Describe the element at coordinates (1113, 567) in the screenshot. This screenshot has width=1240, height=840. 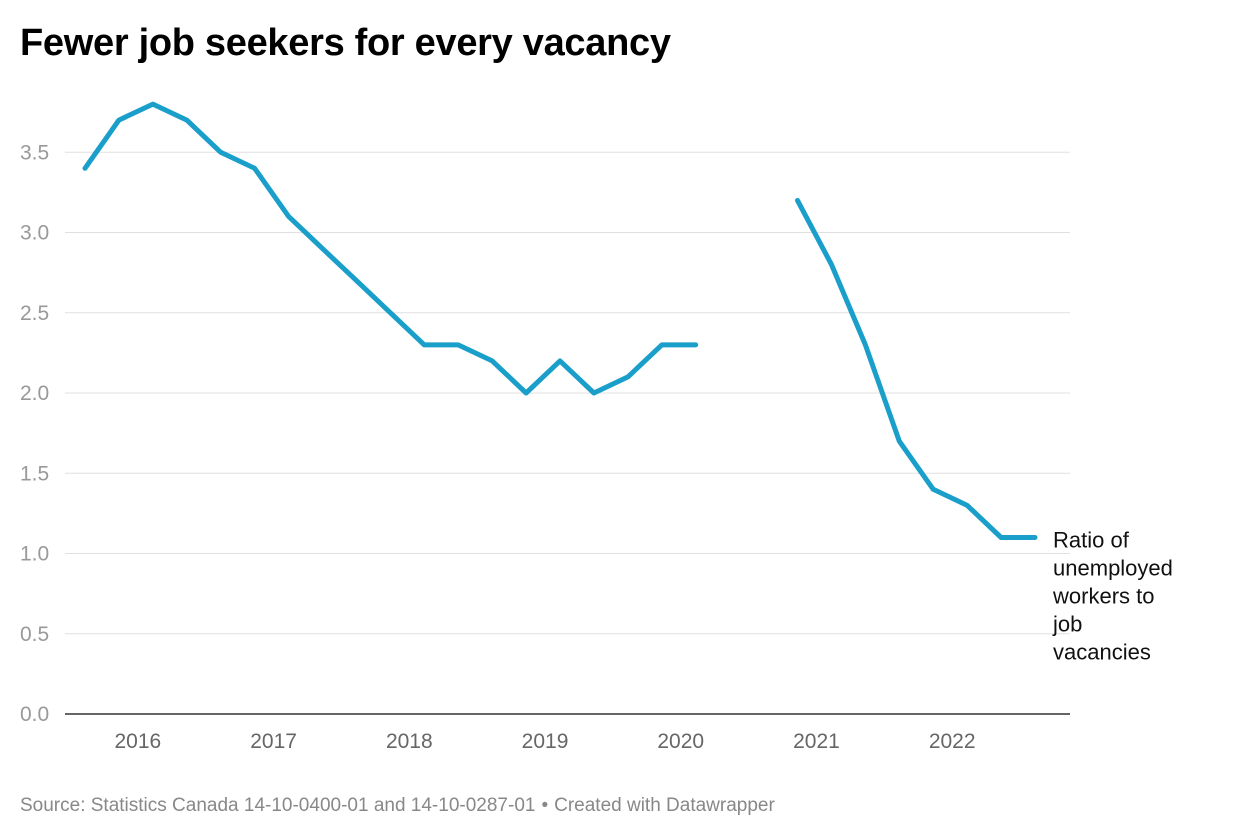
I see `series-label-line: unemployed` at that location.